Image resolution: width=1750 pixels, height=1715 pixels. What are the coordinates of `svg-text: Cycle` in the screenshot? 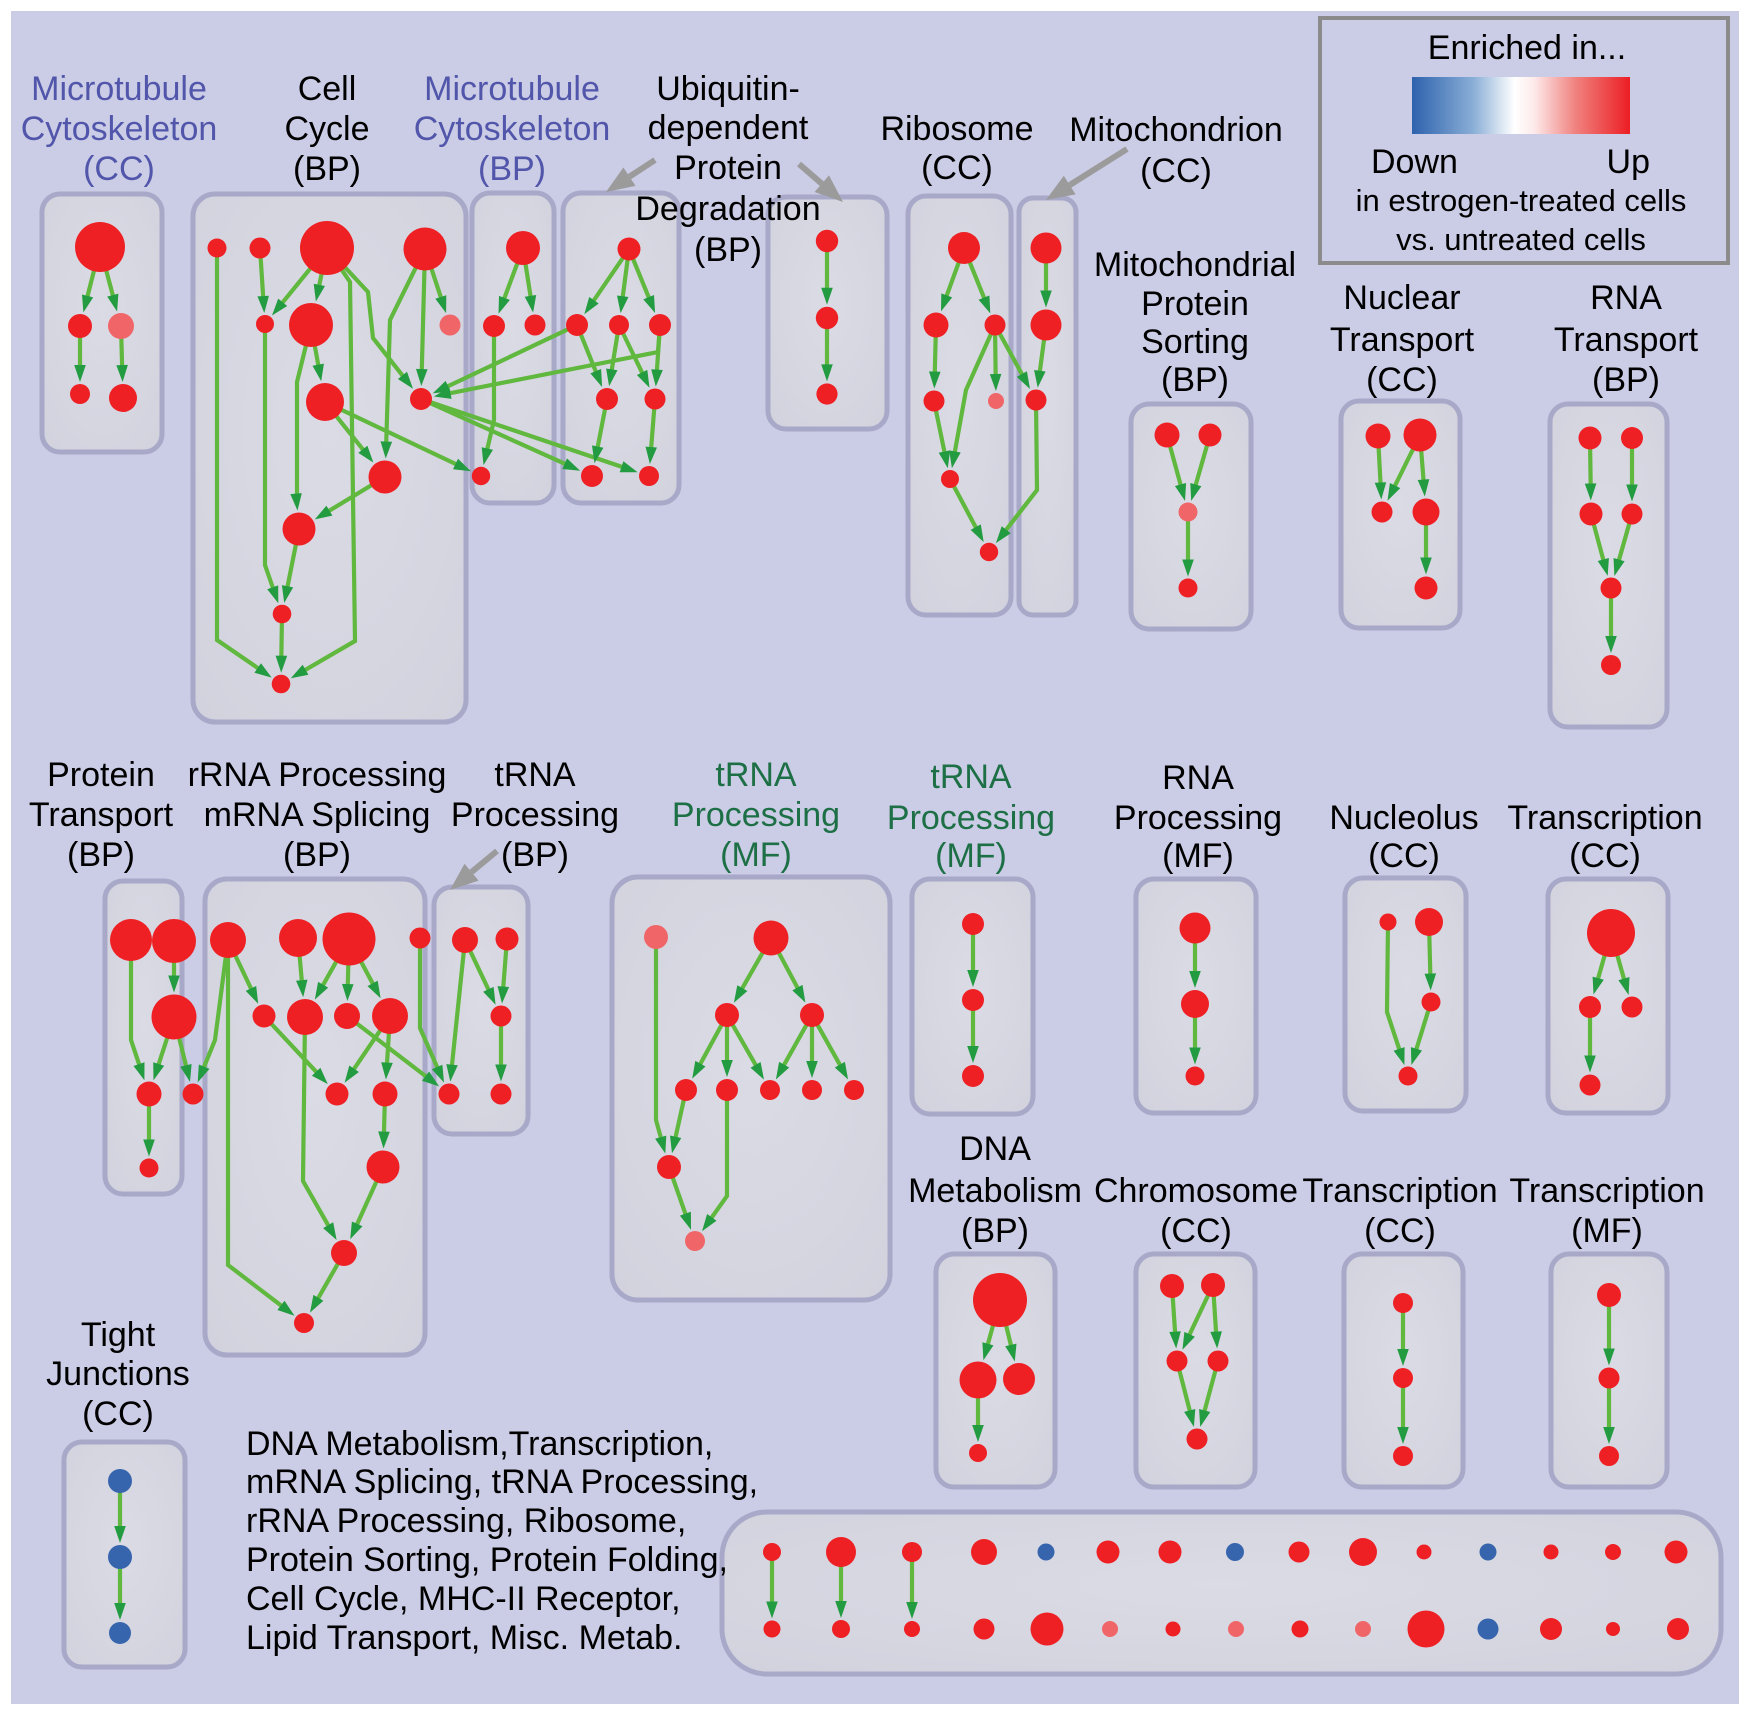 It's located at (326, 129).